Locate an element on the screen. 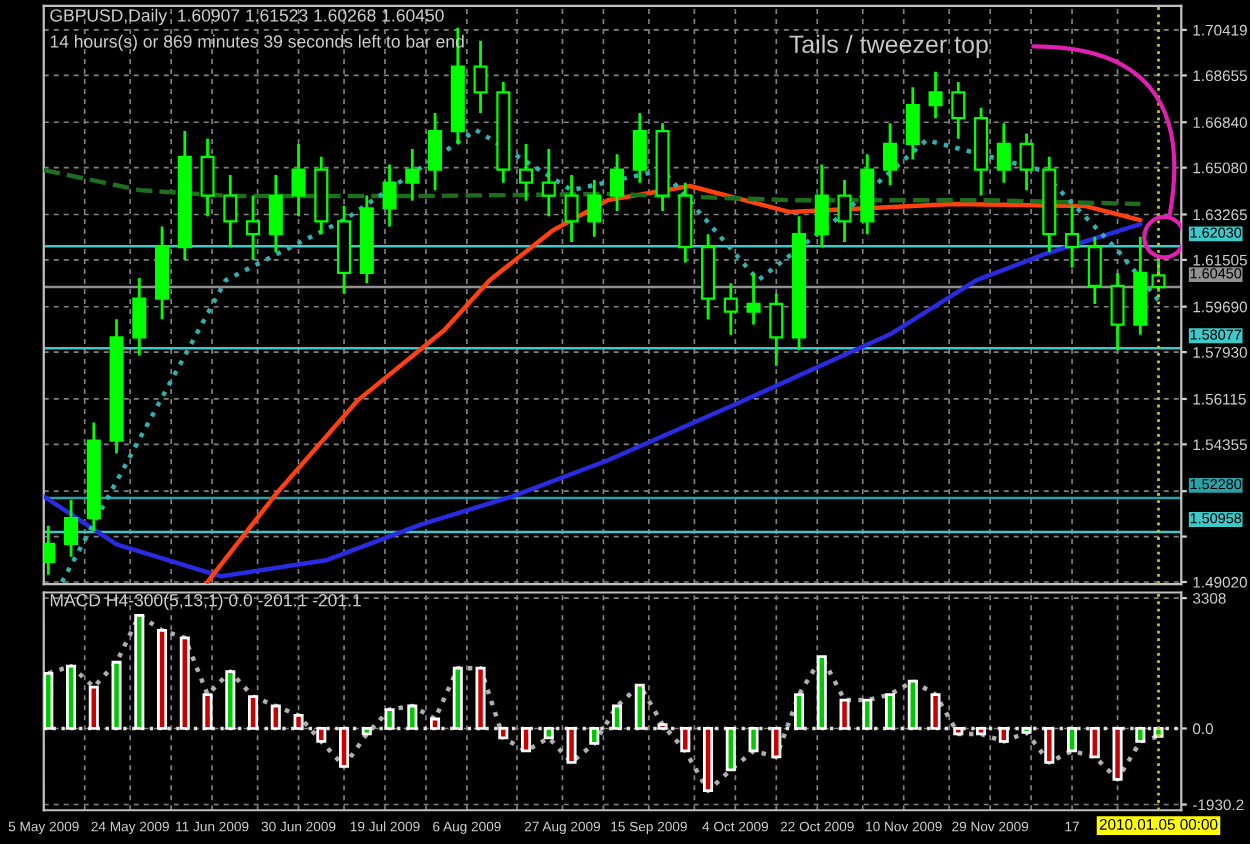  annotation: Tails / tweezer top is located at coordinates (888, 46).